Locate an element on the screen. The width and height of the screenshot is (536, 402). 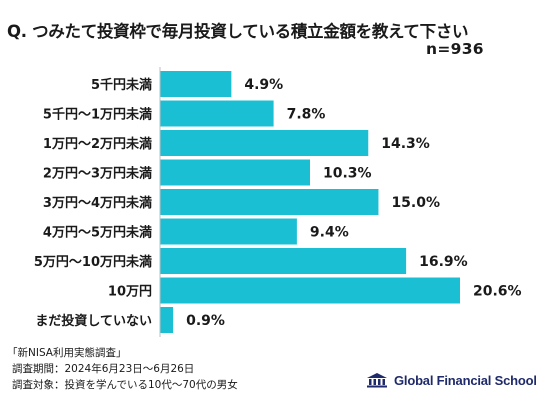
brand-logo: Global Financial School is located at coordinates (451, 380).